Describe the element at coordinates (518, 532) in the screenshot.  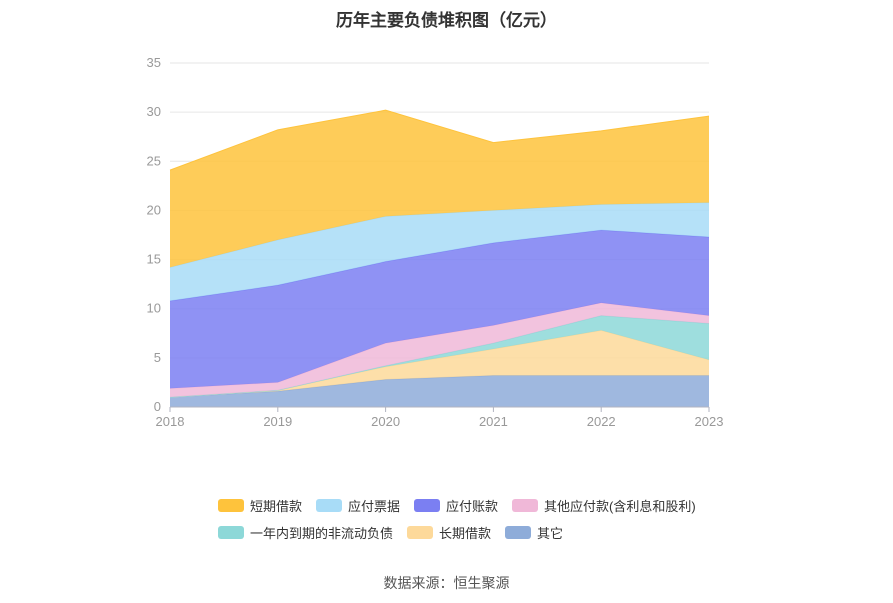
I see `legend-swatch-other` at that location.